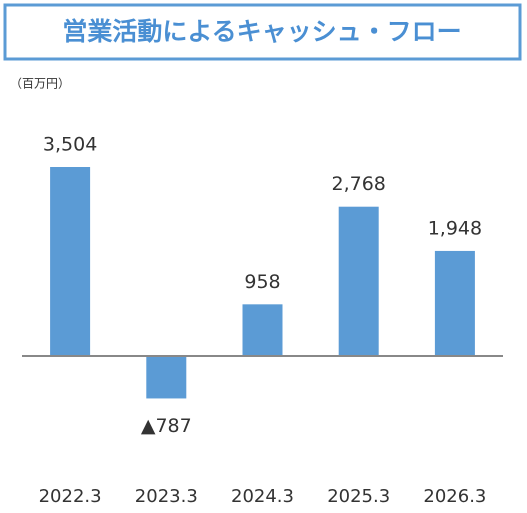  I want to click on chart-title: 営業活動によるキャッシュ・フロー, so click(261, 31).